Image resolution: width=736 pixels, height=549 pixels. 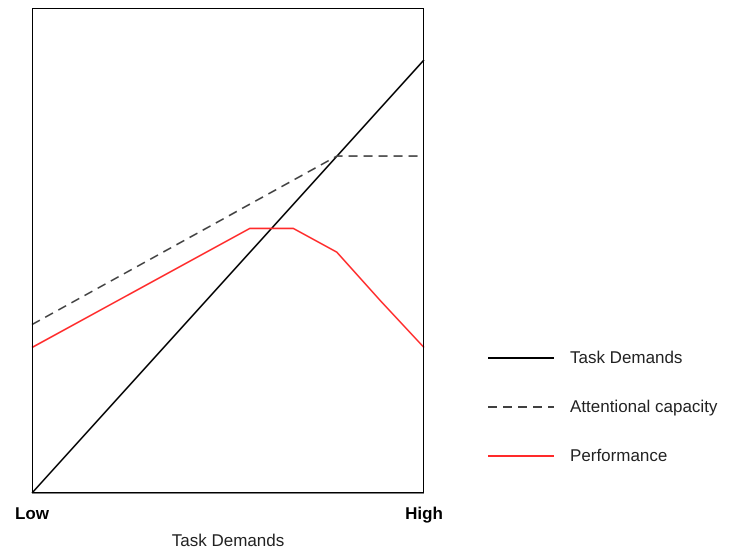 What do you see at coordinates (644, 406) in the screenshot?
I see `legend-label: Attentional capacity` at bounding box center [644, 406].